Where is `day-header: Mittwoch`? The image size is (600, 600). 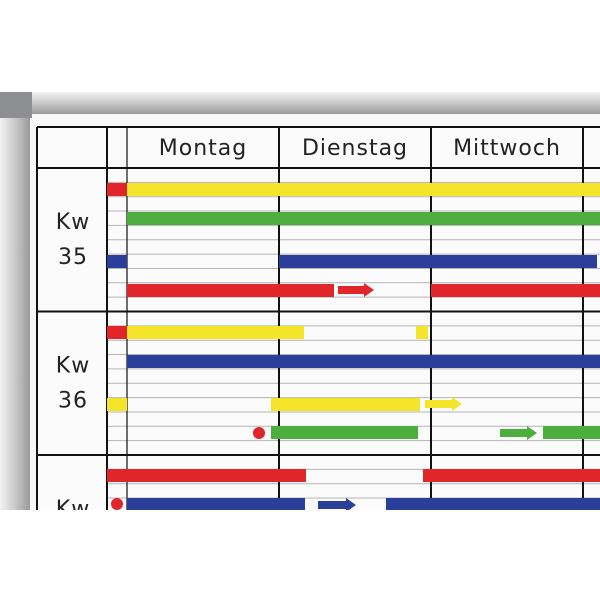
day-header: Mittwoch is located at coordinates (507, 148).